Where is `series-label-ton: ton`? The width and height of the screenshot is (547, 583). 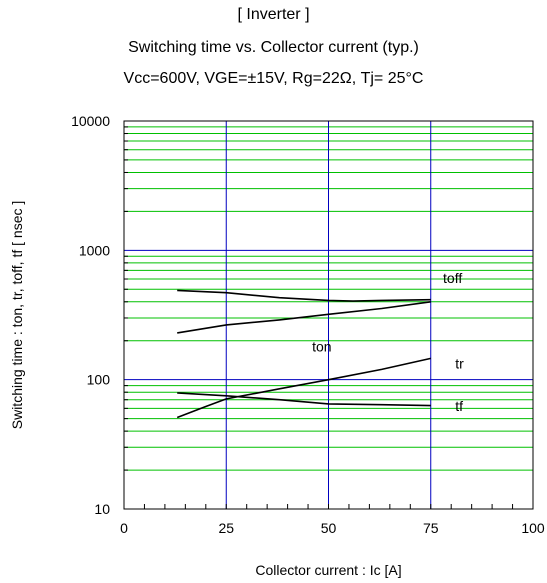
series-label-ton: ton is located at coordinates (321, 347).